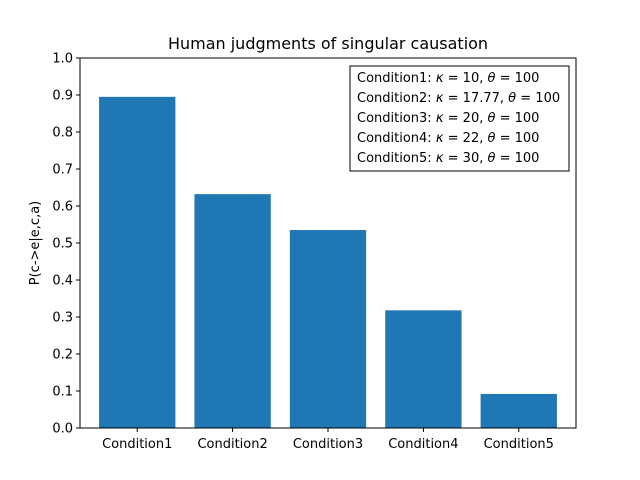 This screenshot has height=480, width=640. What do you see at coordinates (62, 392) in the screenshot?
I see `y-tick-label: 0.1` at bounding box center [62, 392].